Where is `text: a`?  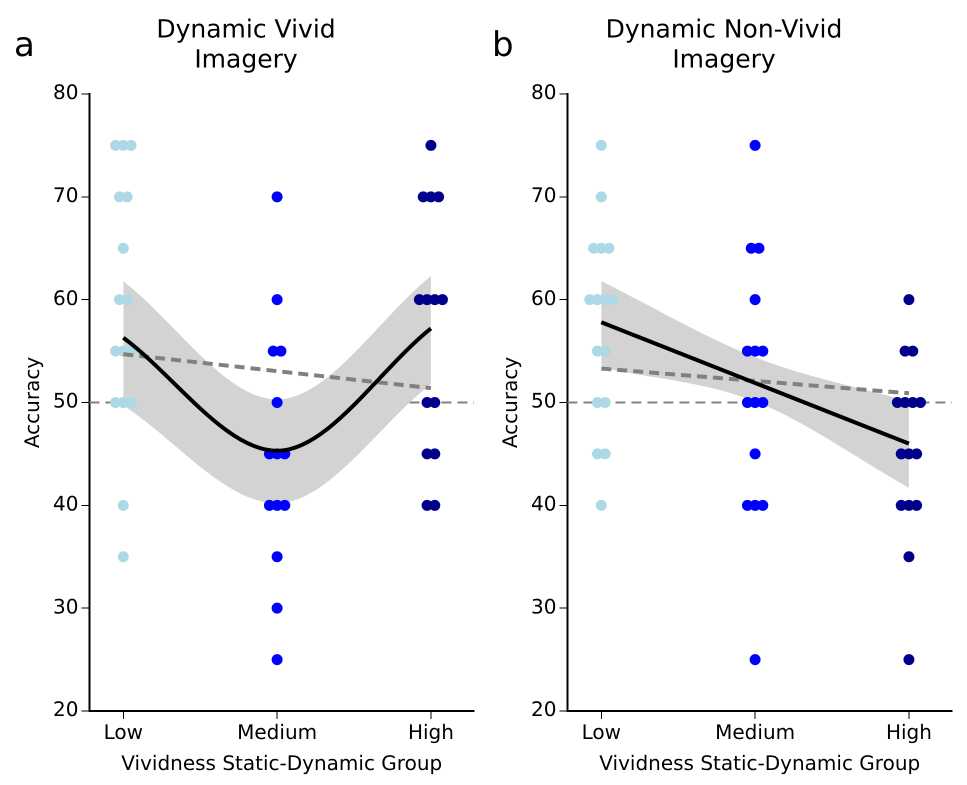 text: a is located at coordinates (24, 44).